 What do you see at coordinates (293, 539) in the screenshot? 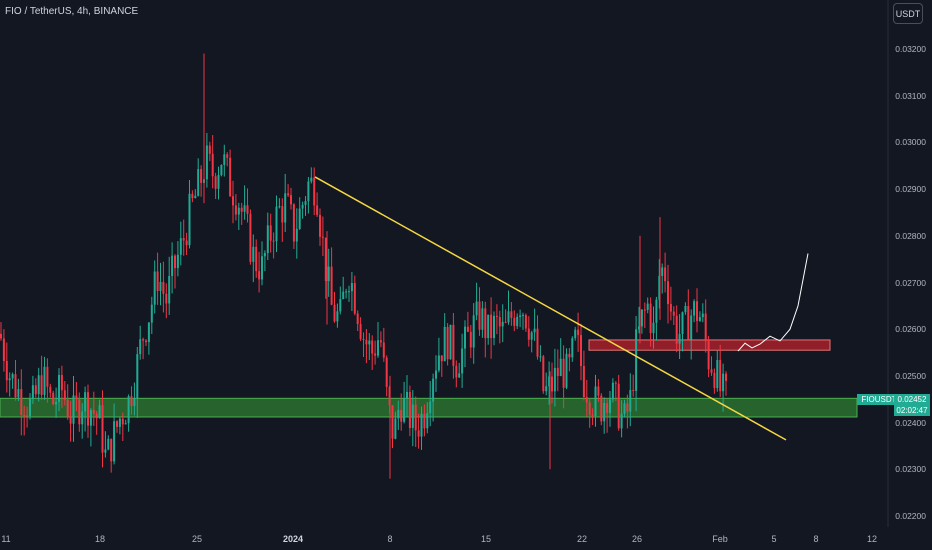
I see `x-tick-label: 2024` at bounding box center [293, 539].